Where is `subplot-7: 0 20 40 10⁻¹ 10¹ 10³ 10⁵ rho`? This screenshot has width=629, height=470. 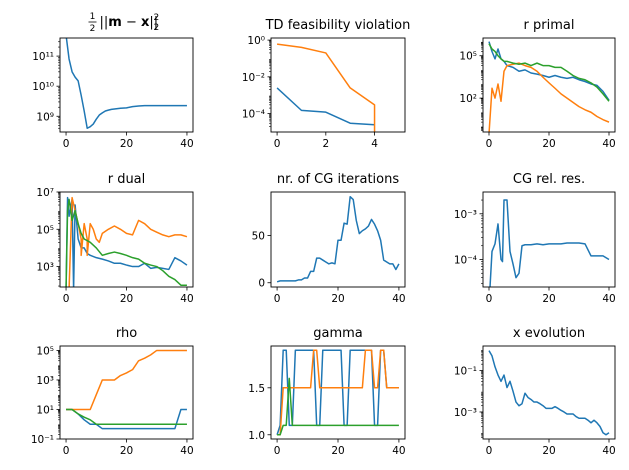
subplot-7: 0 20 40 10⁻¹ 10¹ 10³ 10⁵ rho is located at coordinates (112, 391).